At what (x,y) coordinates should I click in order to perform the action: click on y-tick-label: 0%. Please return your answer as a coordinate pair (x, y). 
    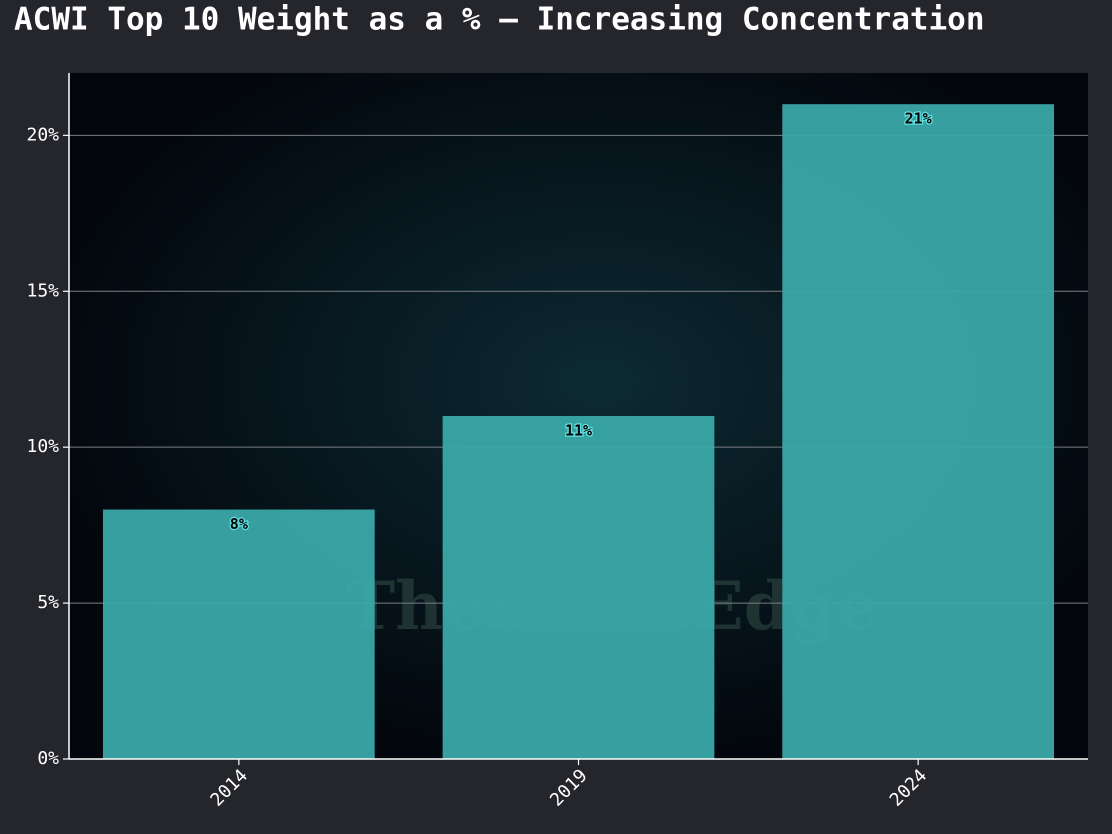
    Looking at the image, I should click on (48, 758).